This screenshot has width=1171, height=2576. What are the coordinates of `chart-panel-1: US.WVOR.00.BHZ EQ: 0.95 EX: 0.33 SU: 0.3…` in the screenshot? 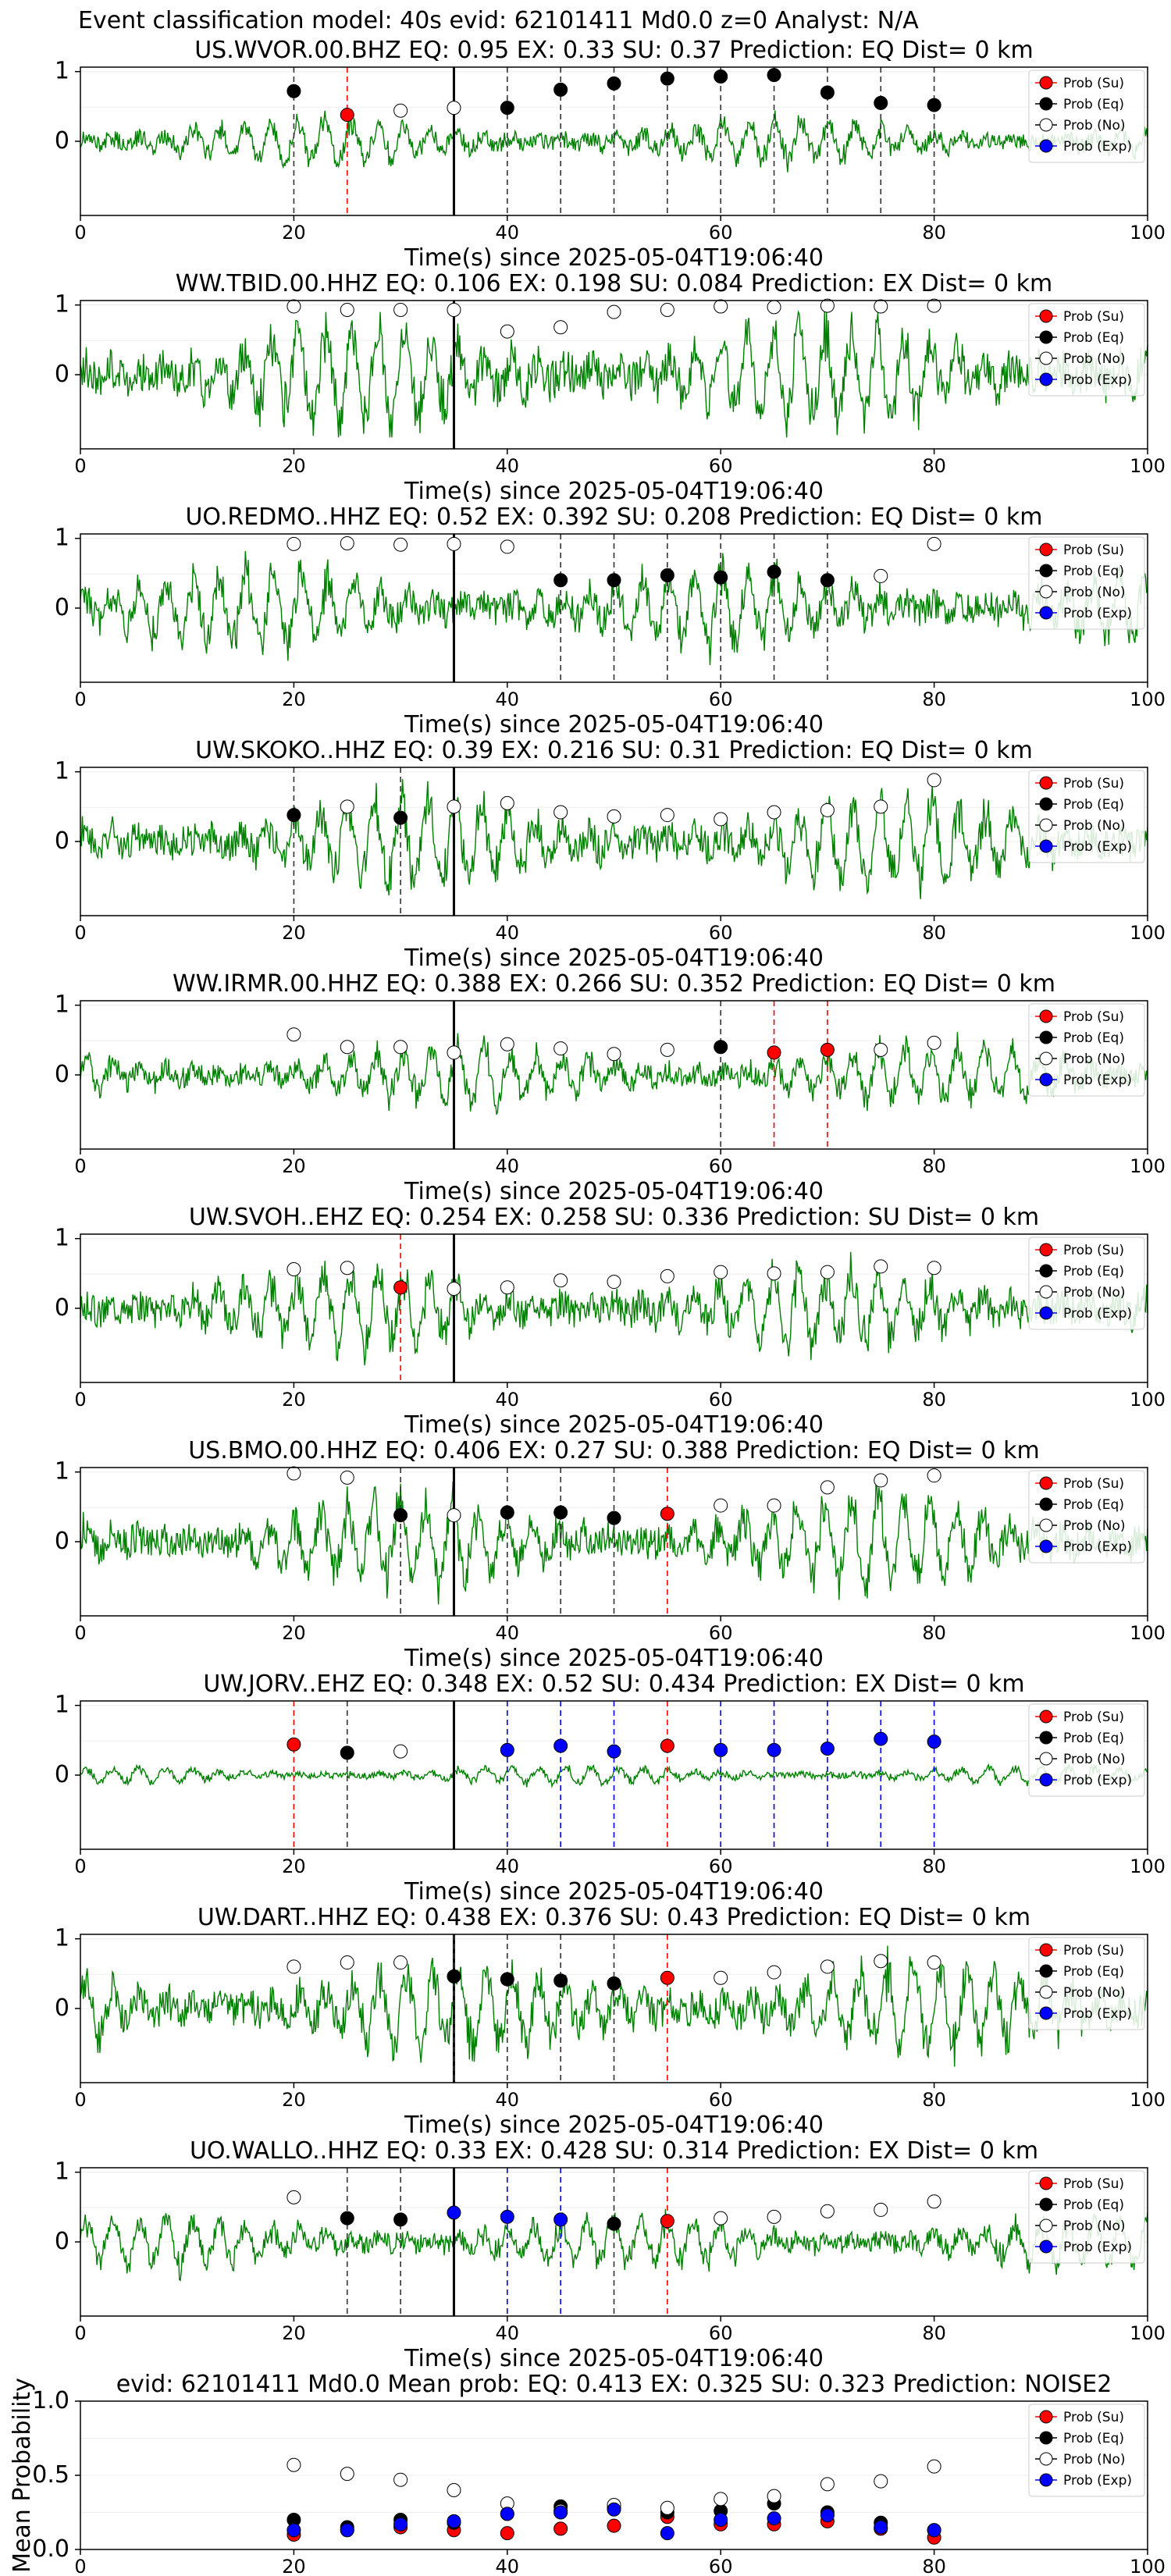 It's located at (610, 154).